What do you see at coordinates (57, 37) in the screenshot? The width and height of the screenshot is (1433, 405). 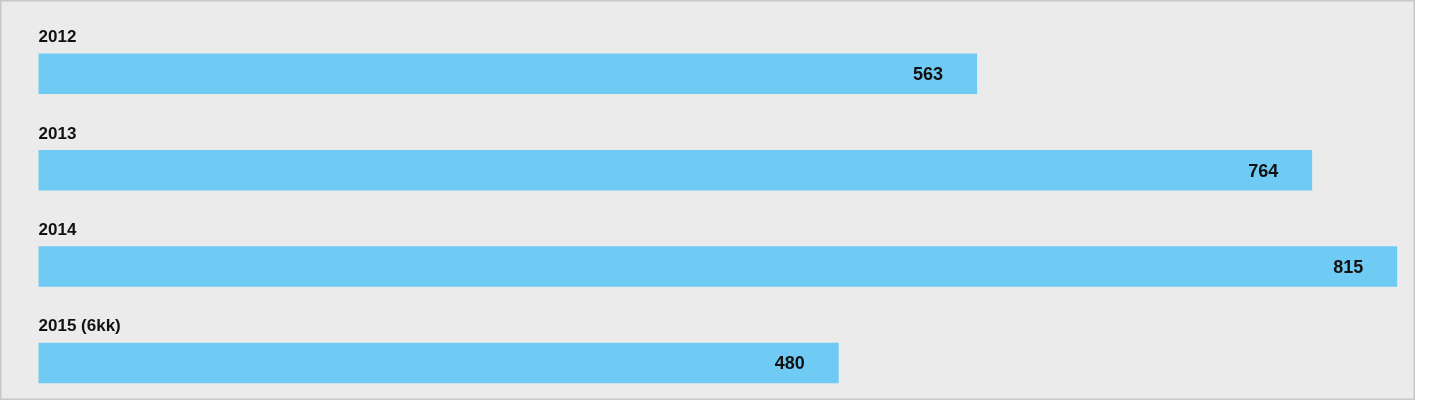 I see `y-tick-label: 2012` at bounding box center [57, 37].